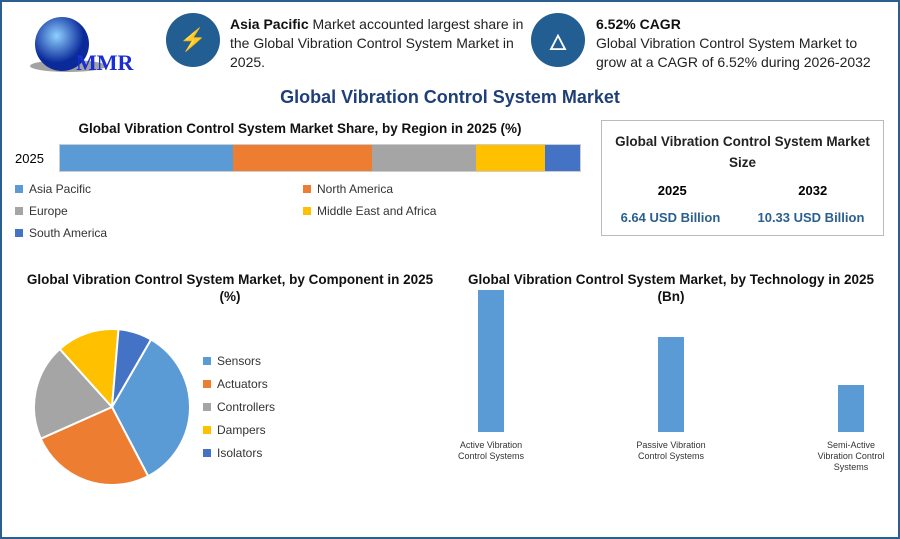  Describe the element at coordinates (60, 189) in the screenshot. I see `legend-label: Asia Pacific` at that location.